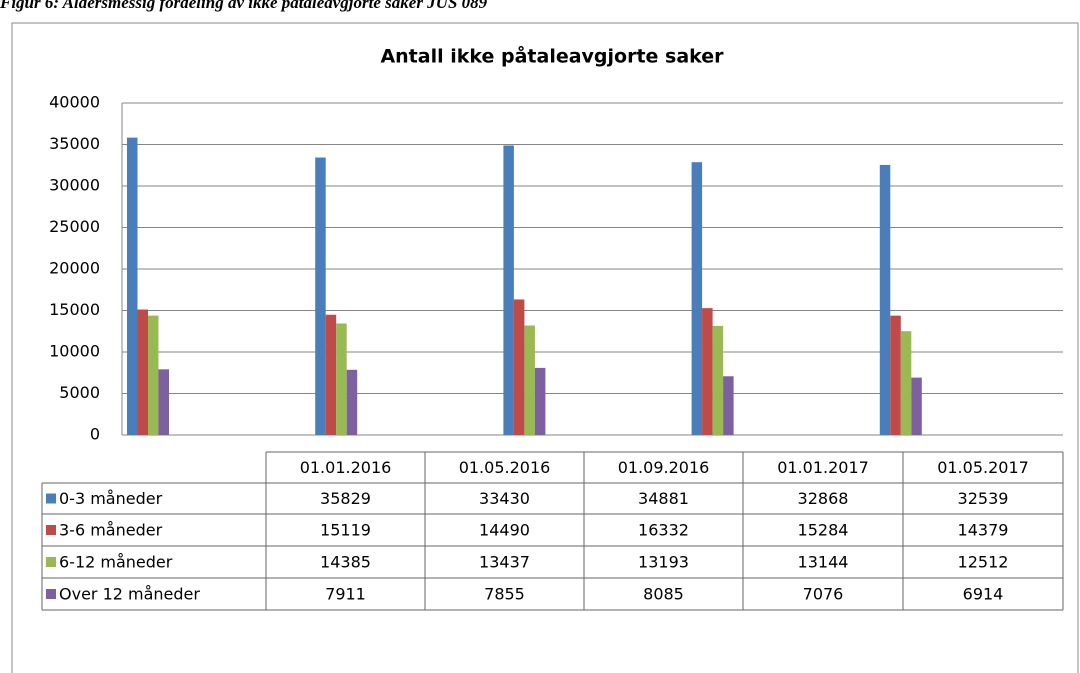 The height and width of the screenshot is (673, 1080). I want to click on table-value: 14379, so click(983, 530).